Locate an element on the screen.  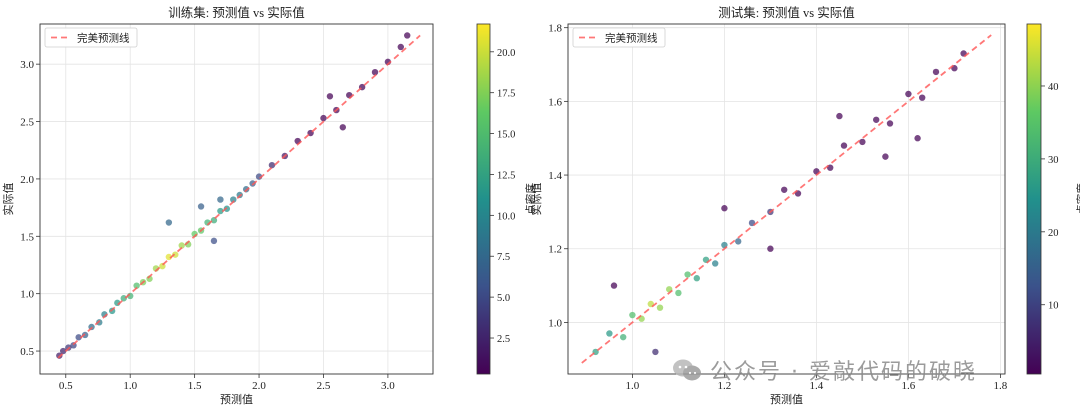
colorbar-tick-label: 12.5 is located at coordinates (506, 175).